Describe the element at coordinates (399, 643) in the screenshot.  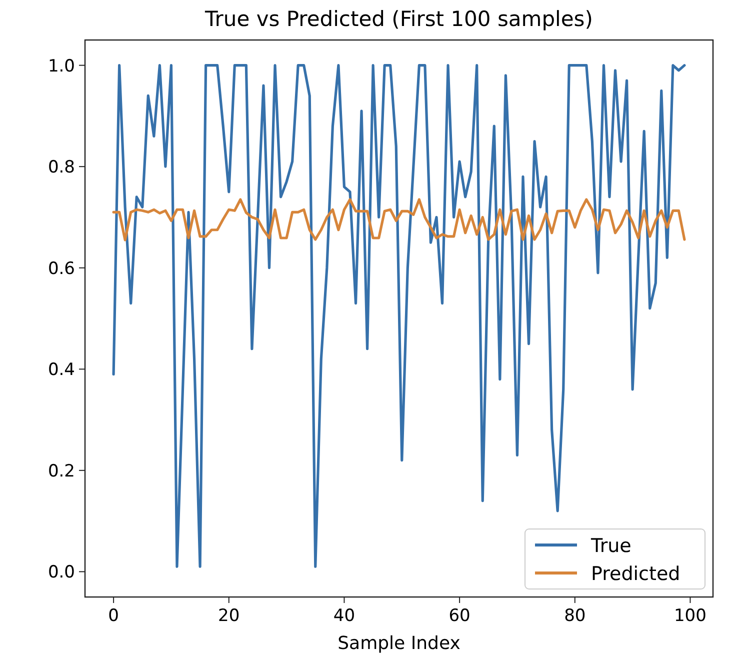
I see `x-axis-title: Sample Index` at that location.